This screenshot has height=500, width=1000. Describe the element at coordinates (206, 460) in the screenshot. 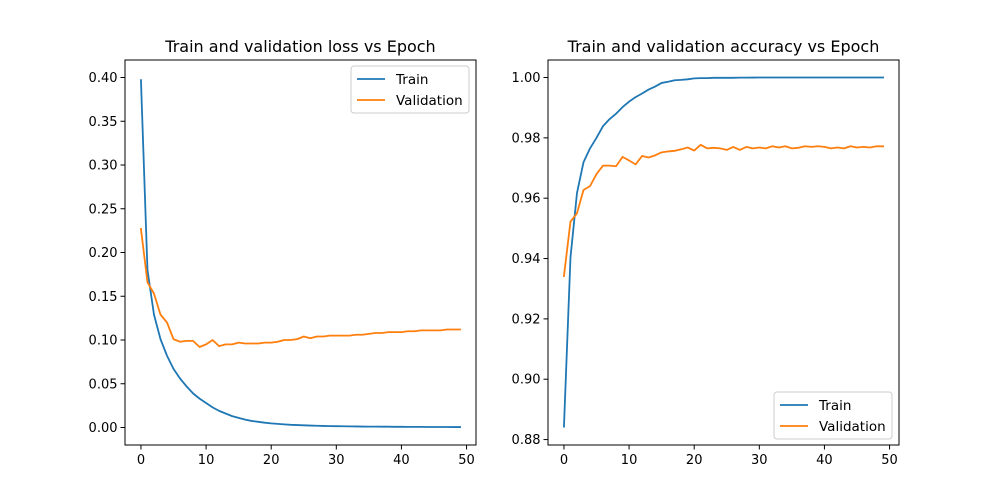

I see `loss-x-tick-label: 10` at that location.